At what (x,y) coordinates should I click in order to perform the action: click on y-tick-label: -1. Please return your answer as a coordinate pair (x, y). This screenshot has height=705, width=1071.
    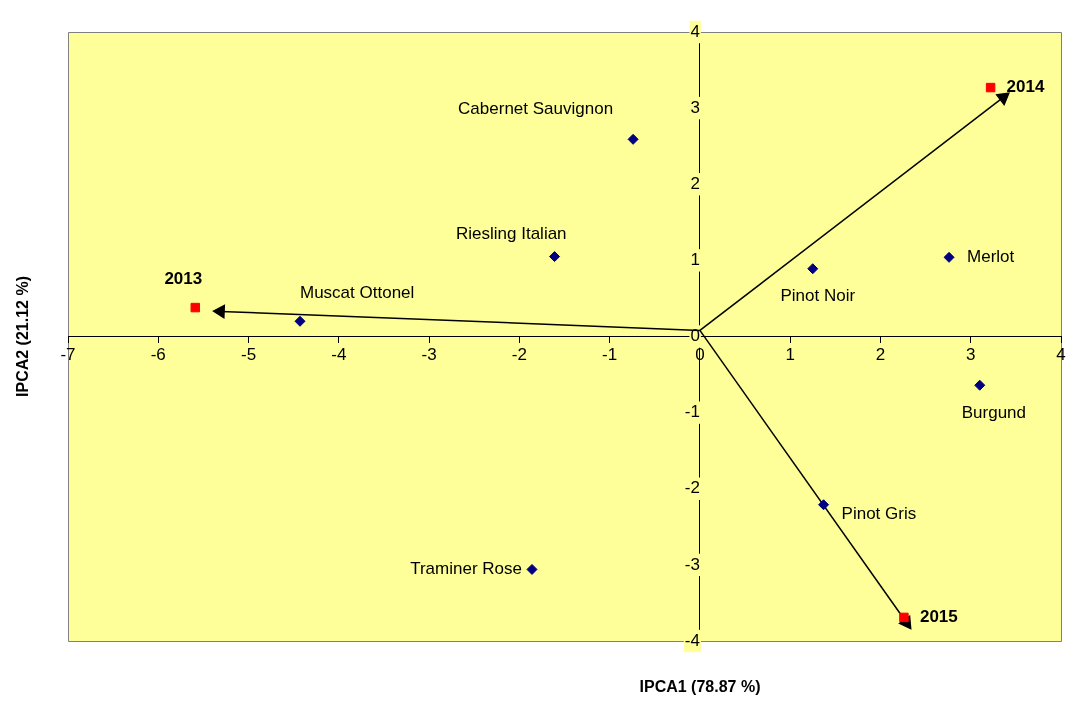
    Looking at the image, I should click on (692, 412).